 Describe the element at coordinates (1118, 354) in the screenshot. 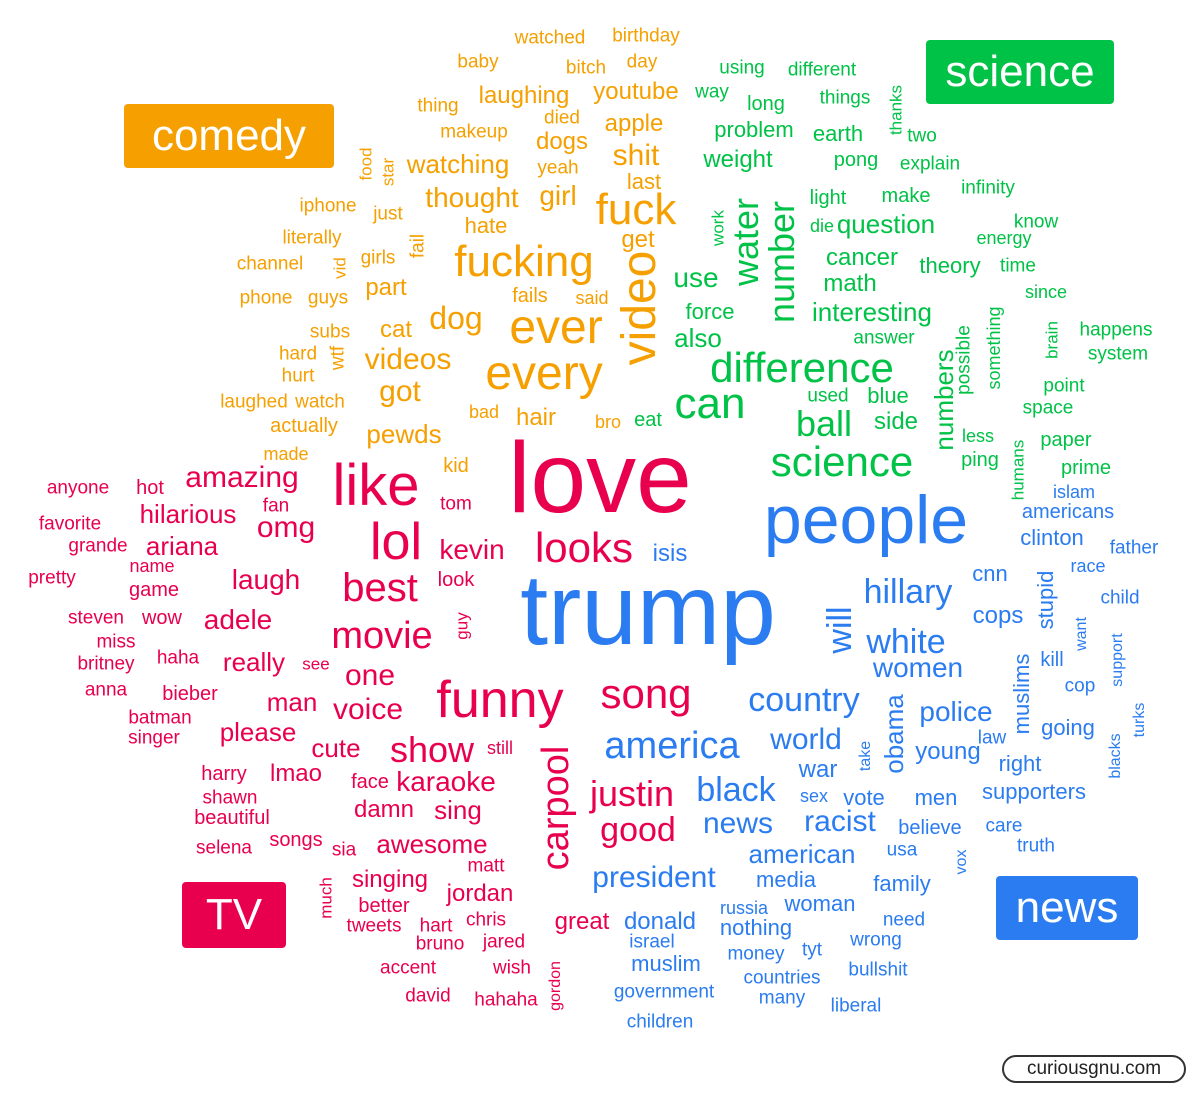

I see `word-science: system` at that location.